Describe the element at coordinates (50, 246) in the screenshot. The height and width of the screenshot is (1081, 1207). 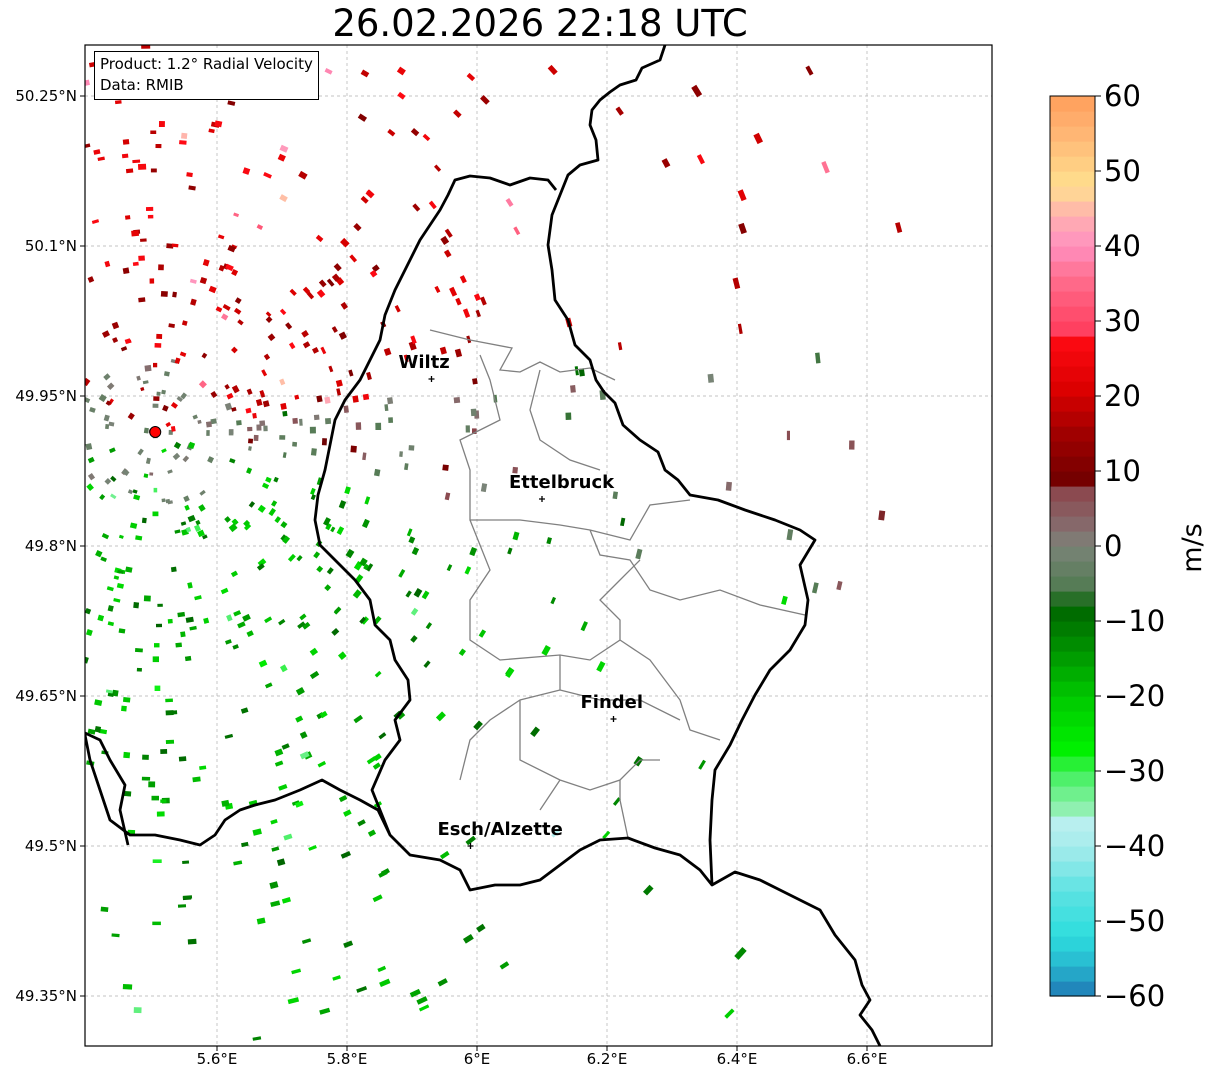
I see `lat-tick-label: 50.1°N` at that location.